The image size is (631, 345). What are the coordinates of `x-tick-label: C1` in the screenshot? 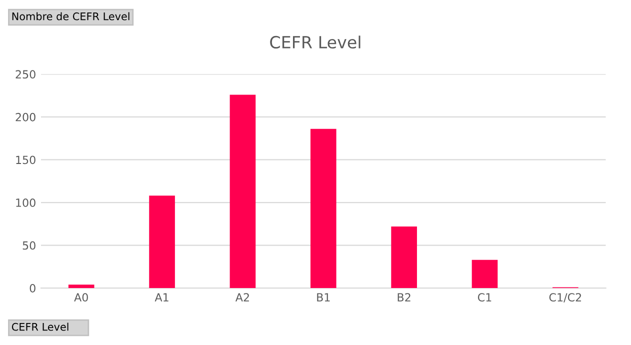 It's located at (485, 297).